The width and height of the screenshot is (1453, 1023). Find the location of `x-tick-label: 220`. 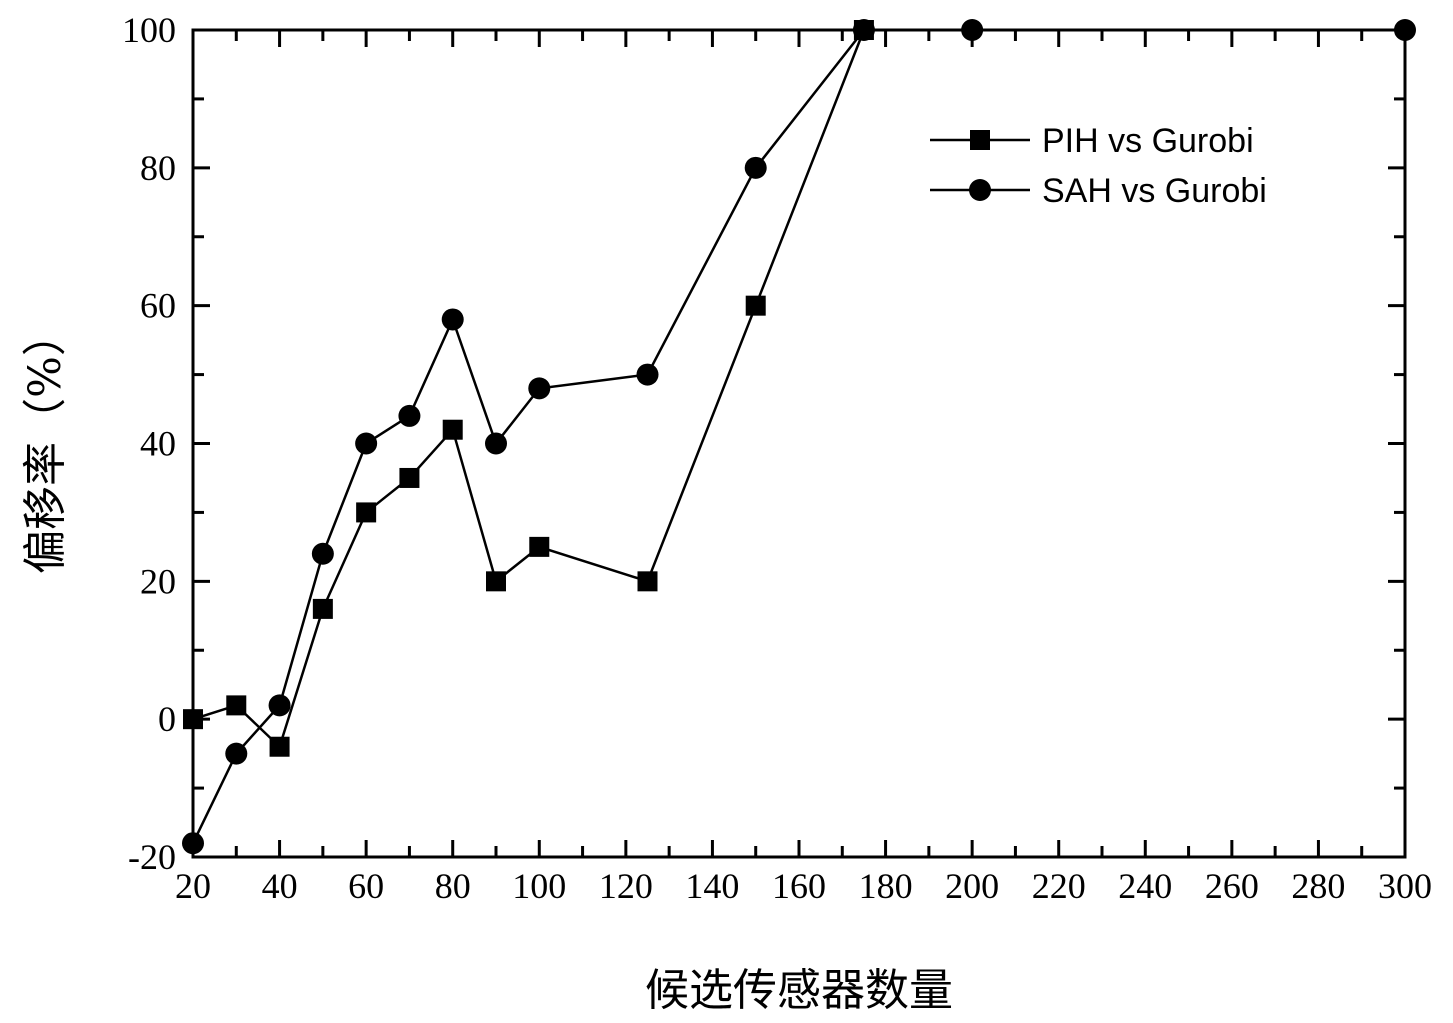

x-tick-label: 220 is located at coordinates (1059, 886).